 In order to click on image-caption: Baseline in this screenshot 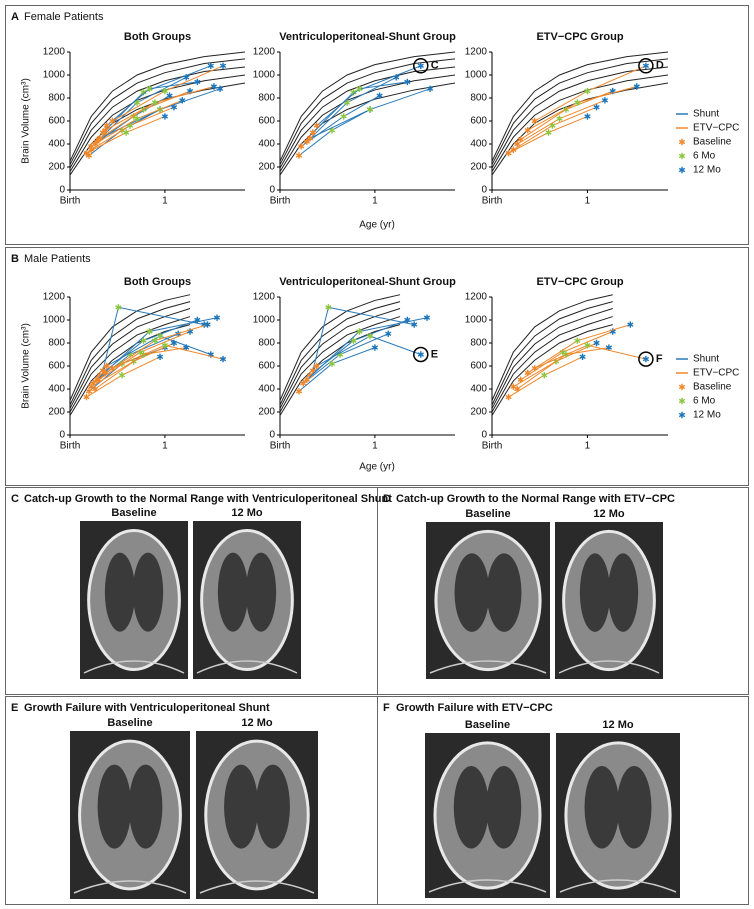, I will do `click(487, 514)`.